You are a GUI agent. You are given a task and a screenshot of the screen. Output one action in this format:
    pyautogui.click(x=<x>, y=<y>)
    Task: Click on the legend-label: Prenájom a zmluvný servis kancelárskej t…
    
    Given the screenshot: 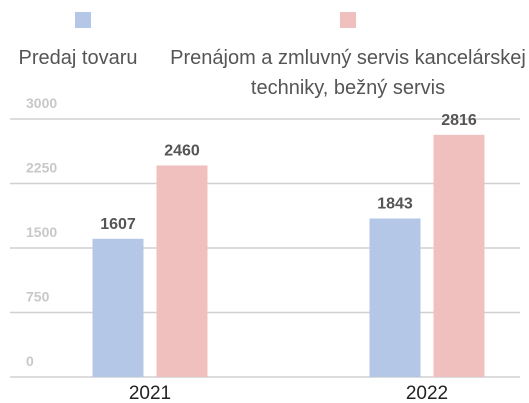 What is the action you would take?
    pyautogui.click(x=348, y=73)
    